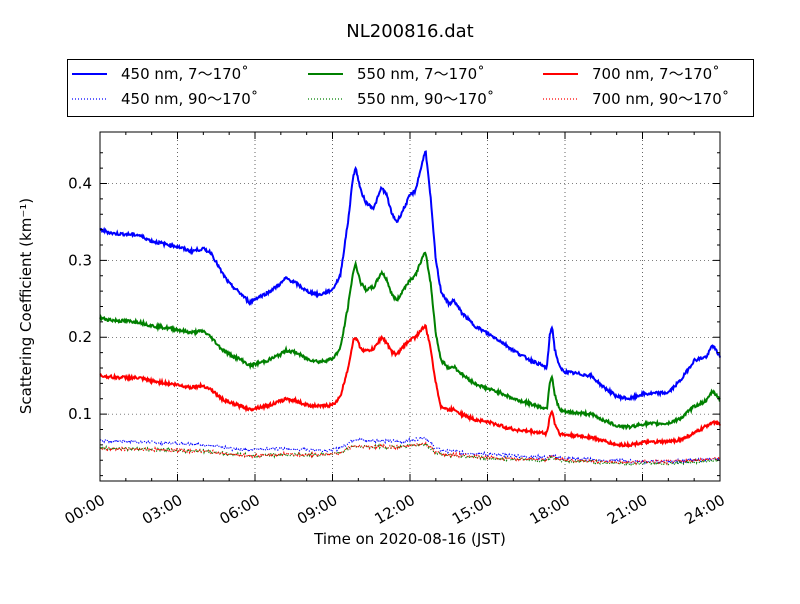 The image size is (800, 604). Describe the element at coordinates (421, 74) in the screenshot. I see `legend-label: 550 nm, 7～170˚` at that location.